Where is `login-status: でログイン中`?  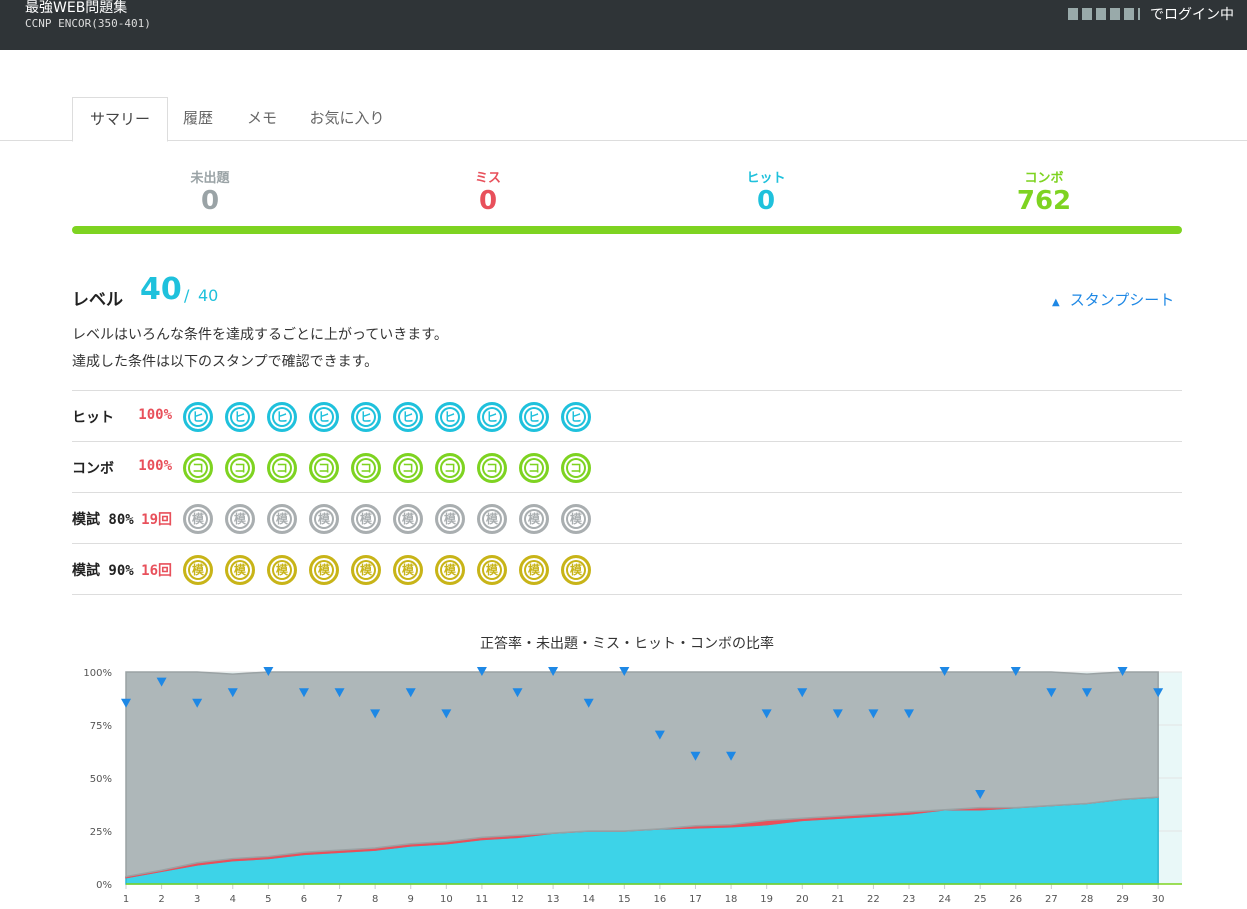
login-status: でログイン中 is located at coordinates (1192, 15).